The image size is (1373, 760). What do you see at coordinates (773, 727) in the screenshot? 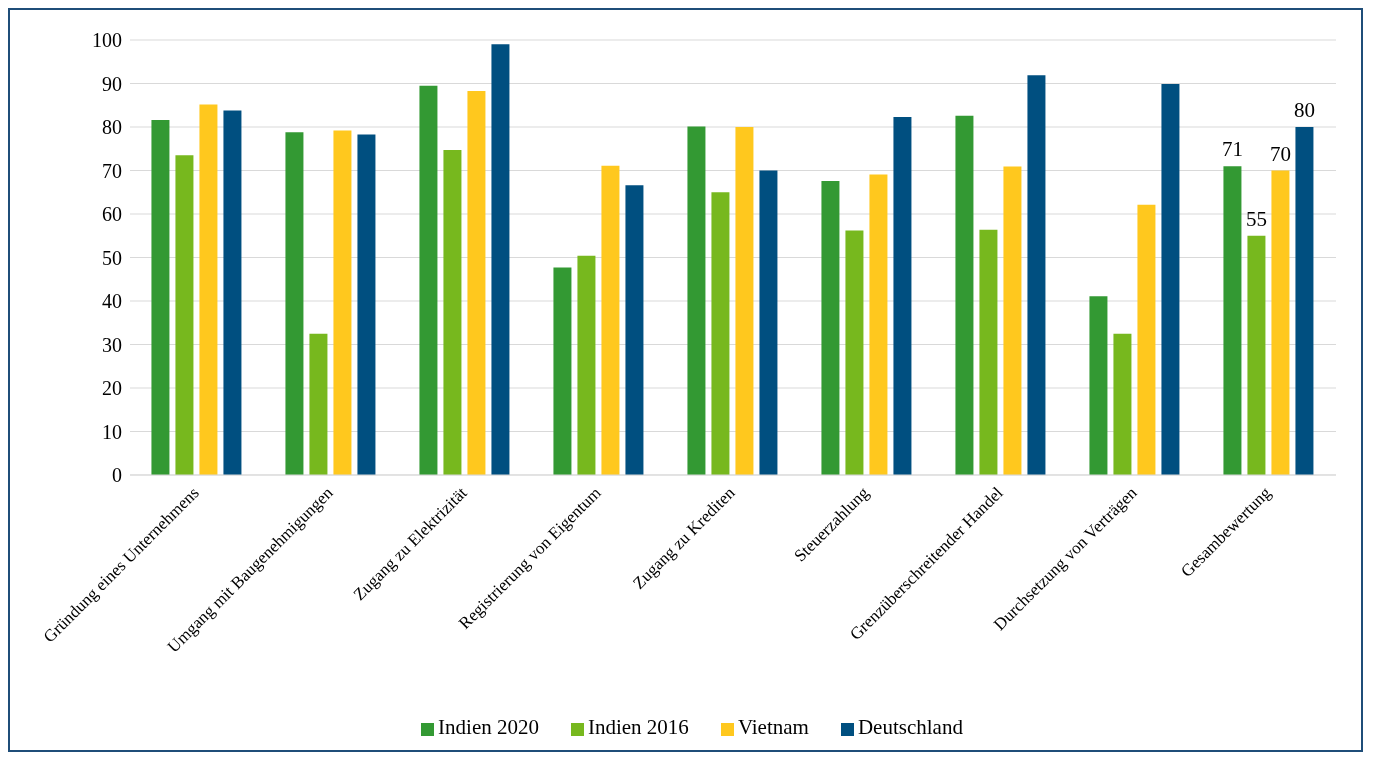
I see `legend-label: Vietnam` at bounding box center [773, 727].